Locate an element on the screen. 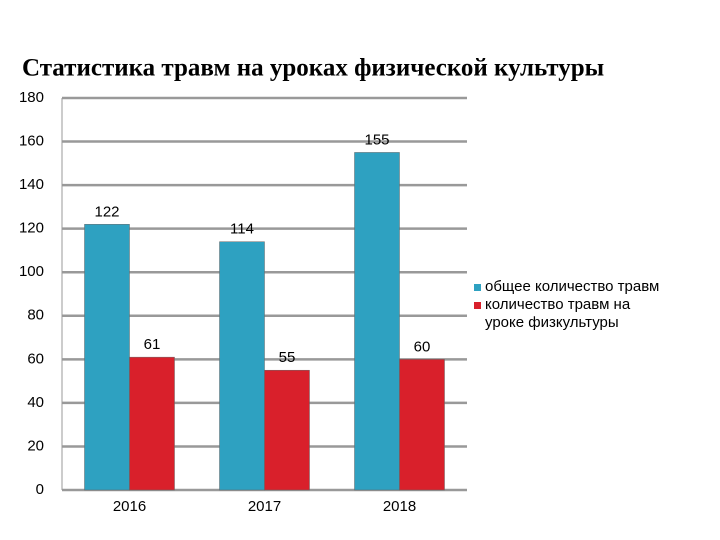 The height and width of the screenshot is (540, 720). y-tick-label: 120 is located at coordinates (31, 228).